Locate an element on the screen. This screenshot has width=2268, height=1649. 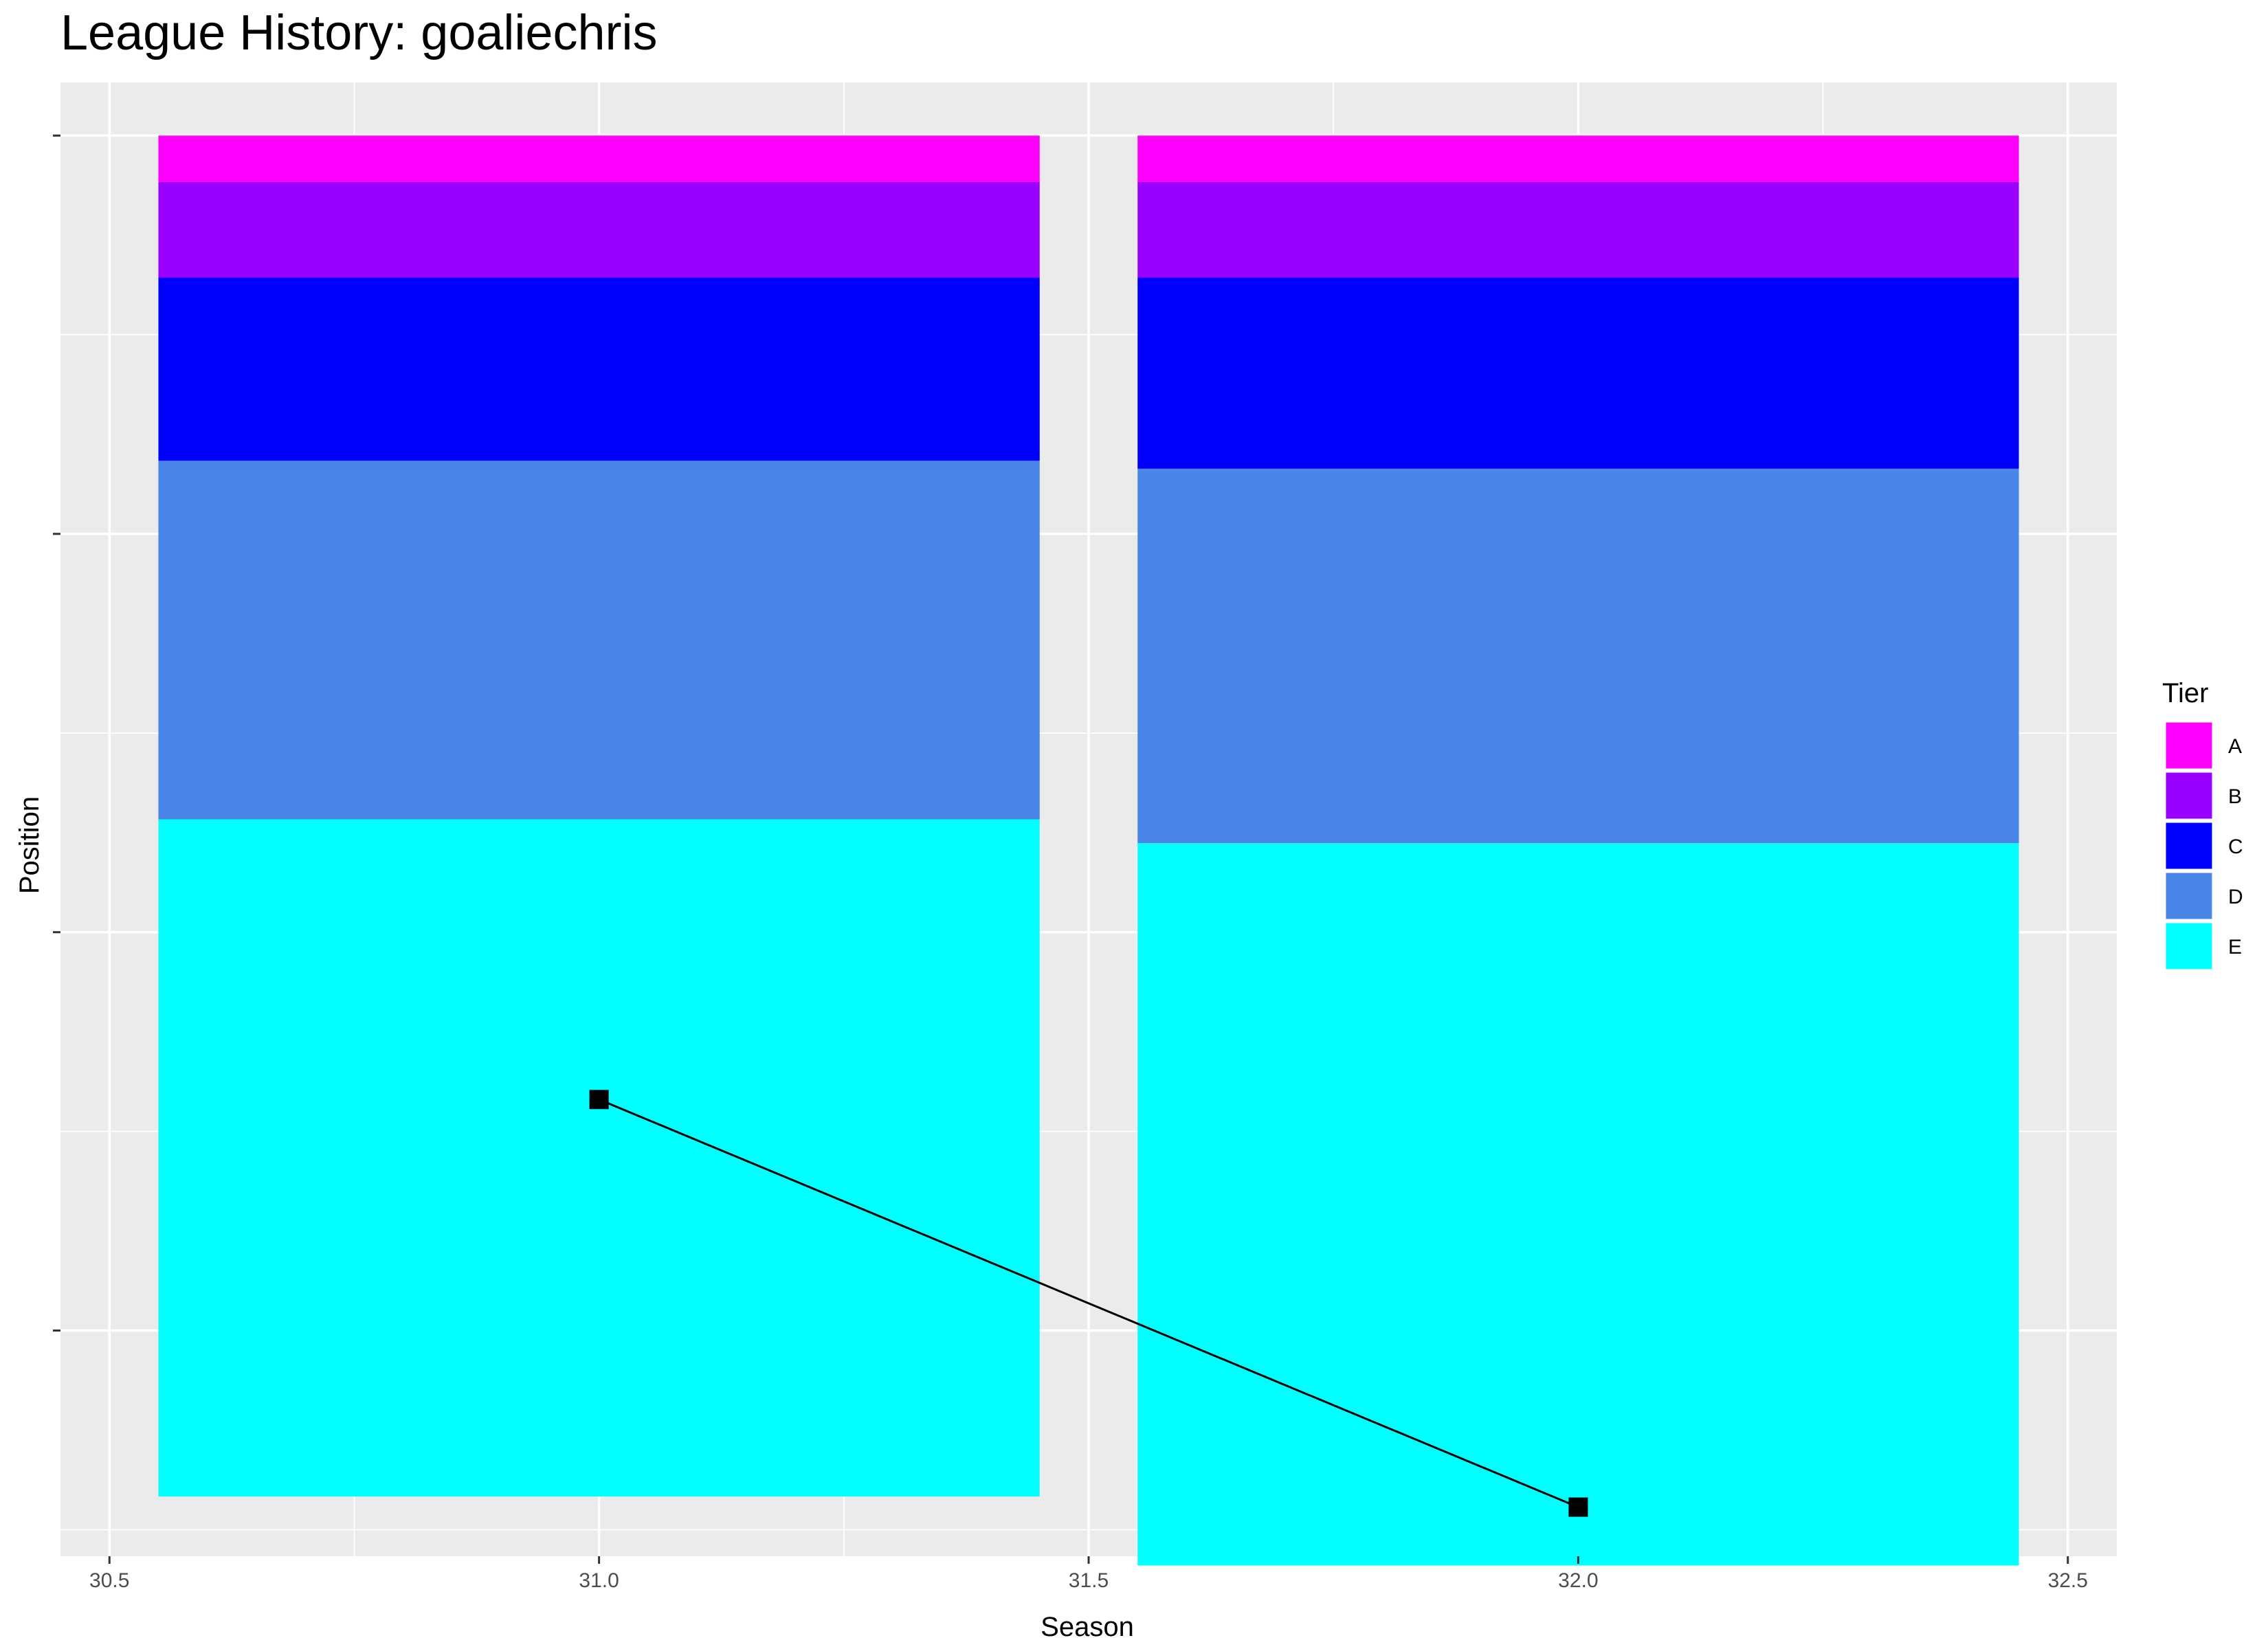
legend-label-b: B is located at coordinates (2235, 796).